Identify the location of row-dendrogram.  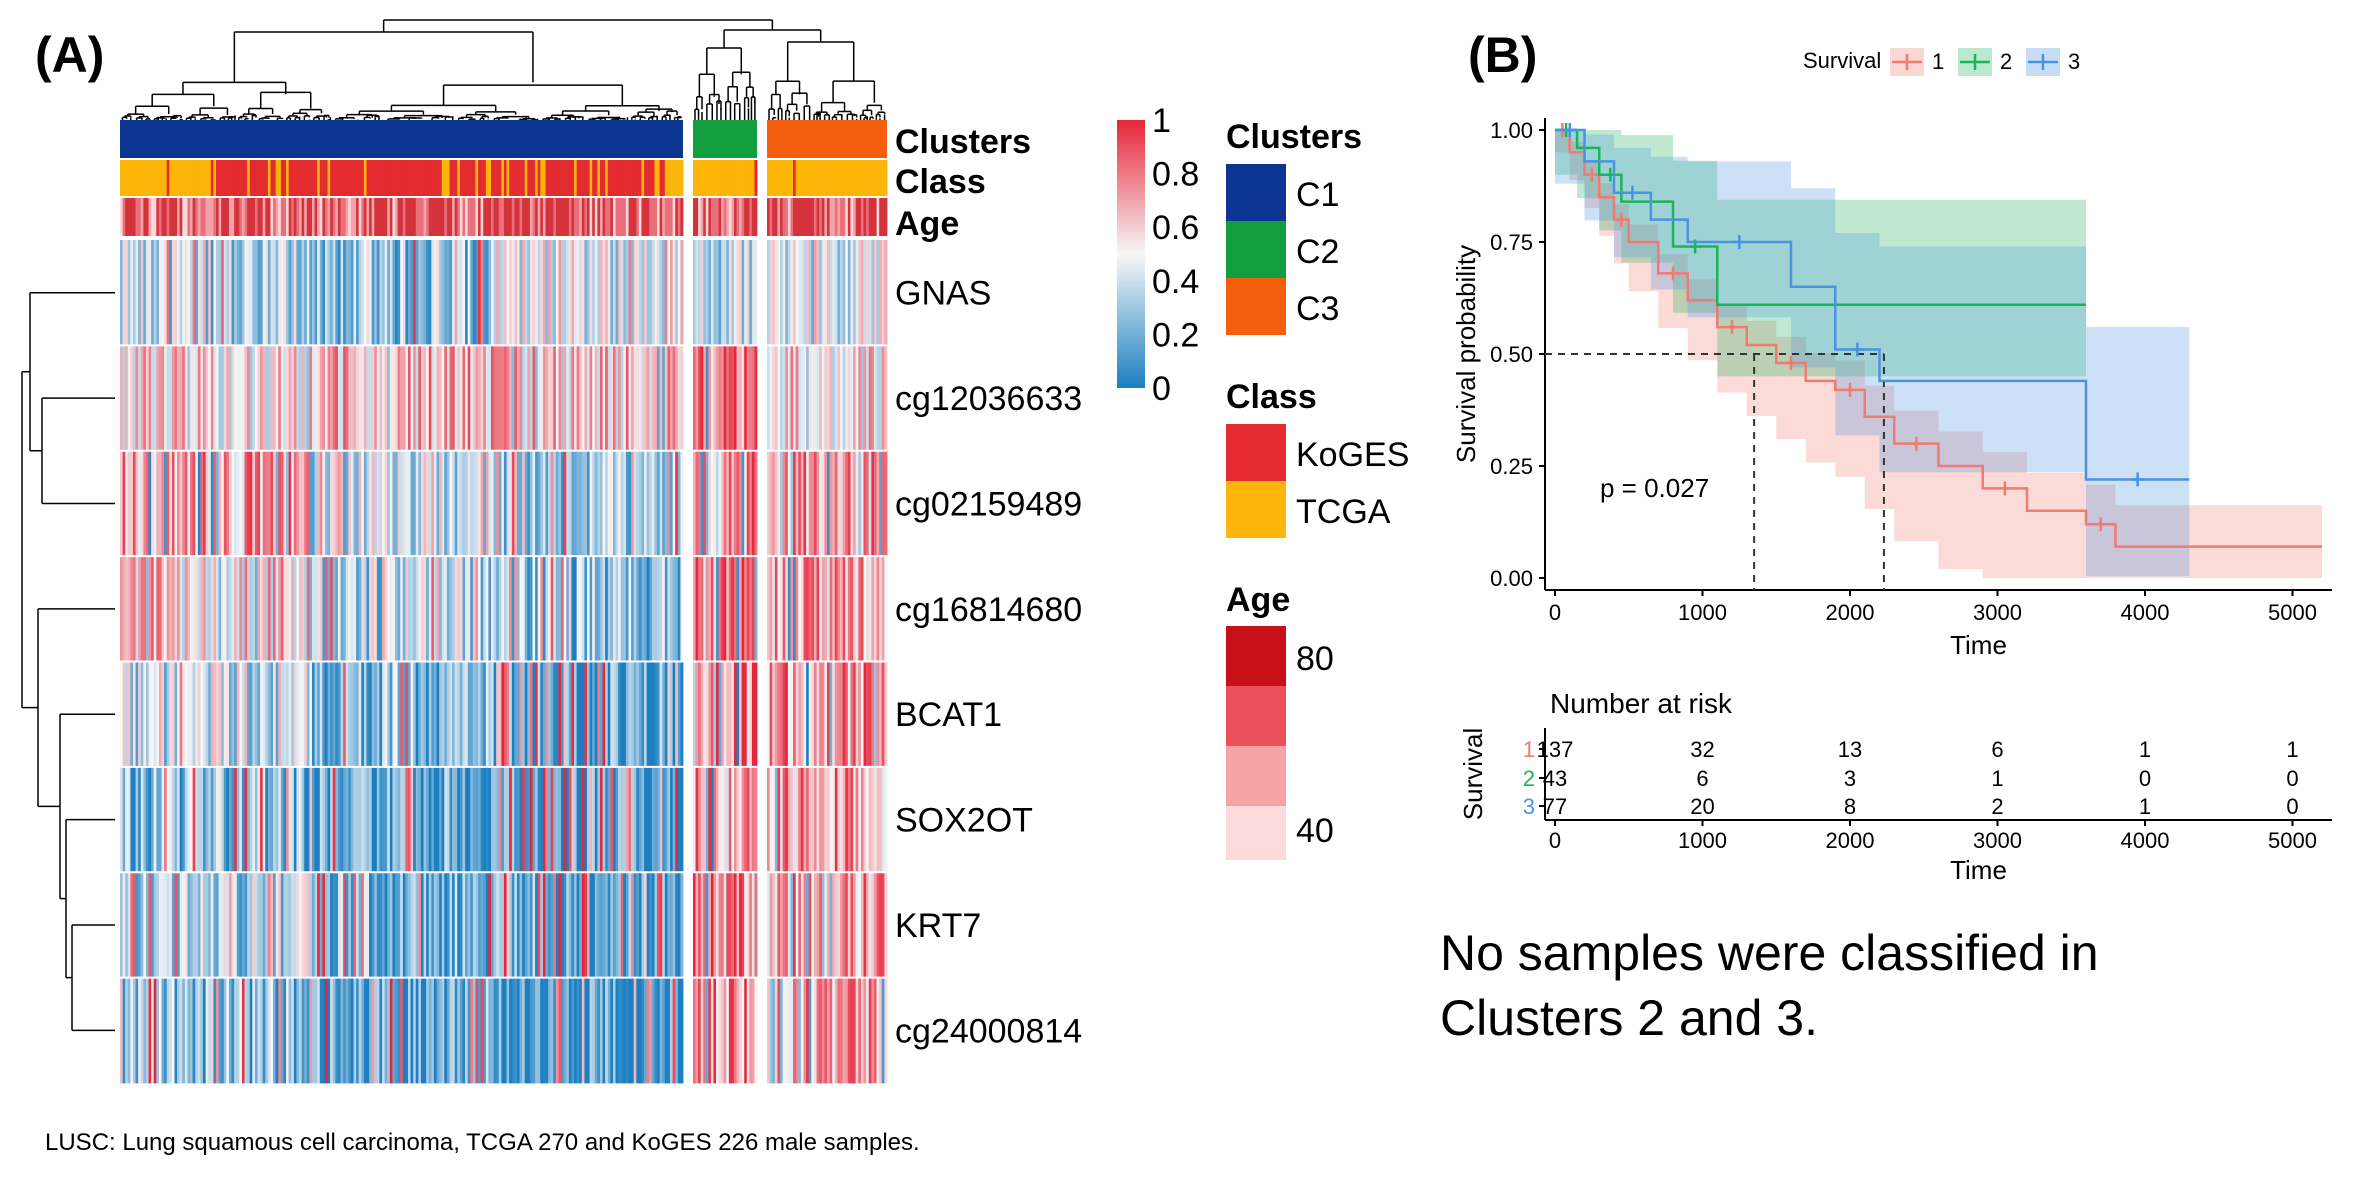
(68, 661).